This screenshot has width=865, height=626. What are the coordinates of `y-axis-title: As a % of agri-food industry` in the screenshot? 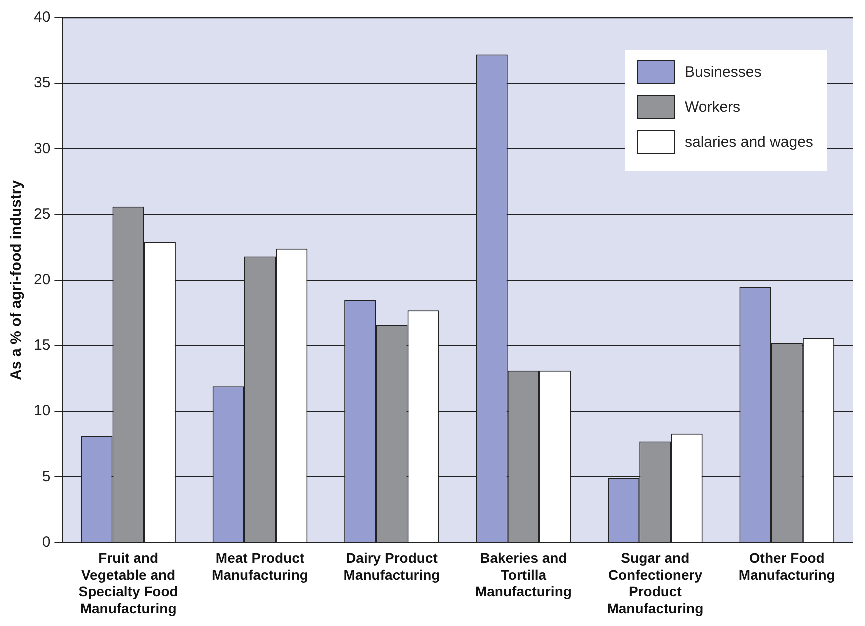 It's located at (17, 280).